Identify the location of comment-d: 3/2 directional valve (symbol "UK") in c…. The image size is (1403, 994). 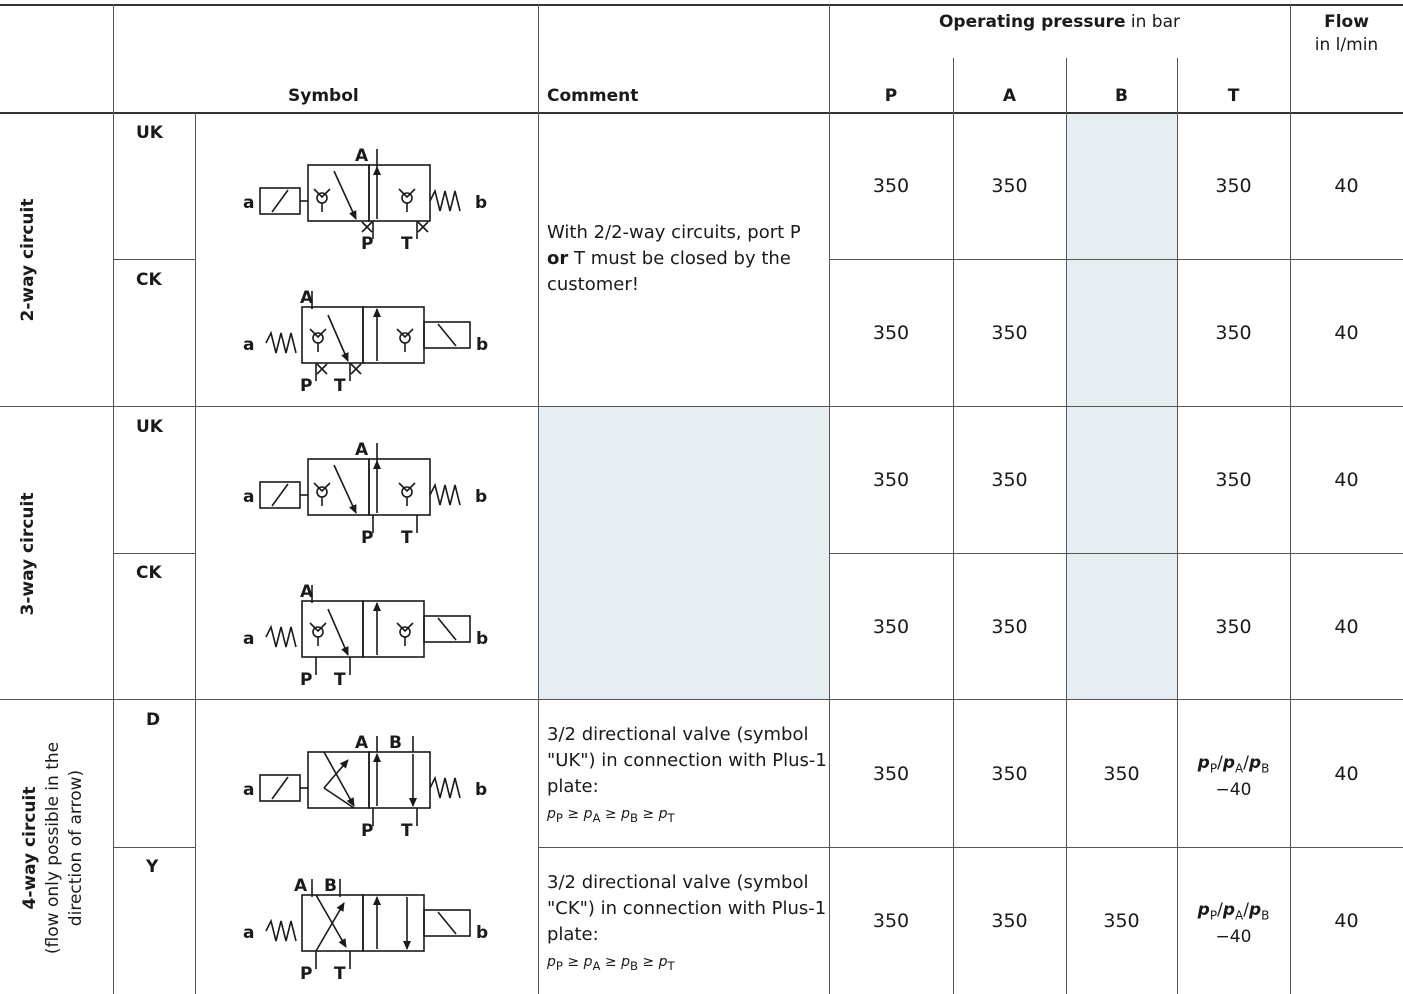
(687, 774).